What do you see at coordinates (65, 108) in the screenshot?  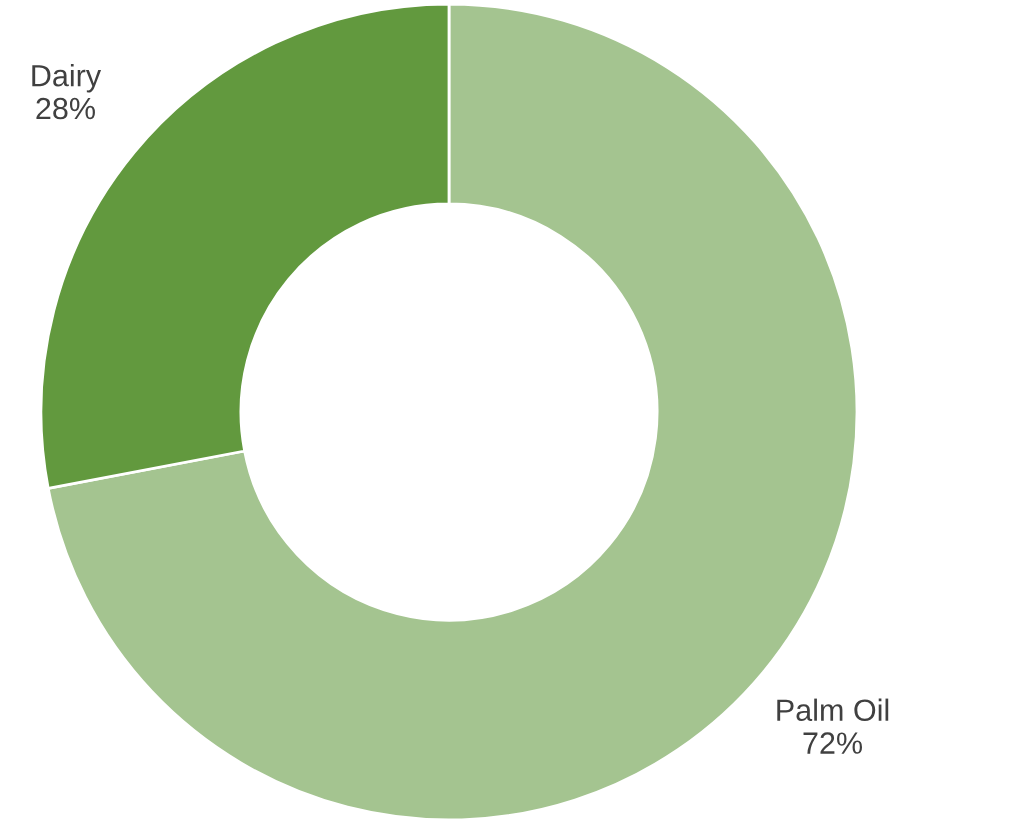 I see `data-label: 28%` at bounding box center [65, 108].